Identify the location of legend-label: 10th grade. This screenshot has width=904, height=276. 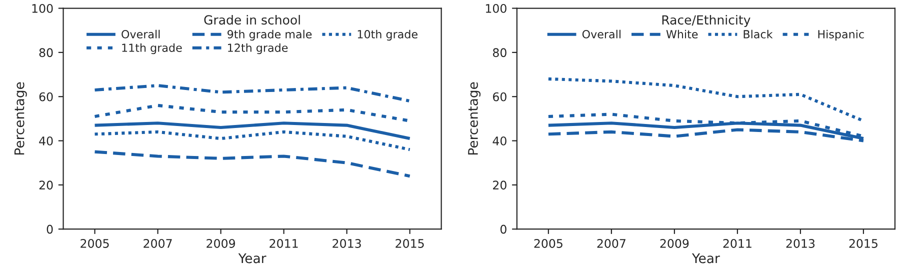
(388, 35).